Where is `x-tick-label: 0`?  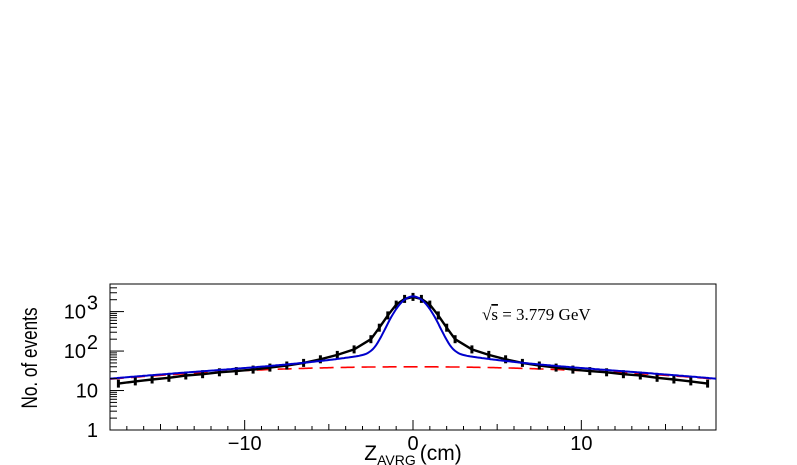 x-tick-label: 0 is located at coordinates (412, 444).